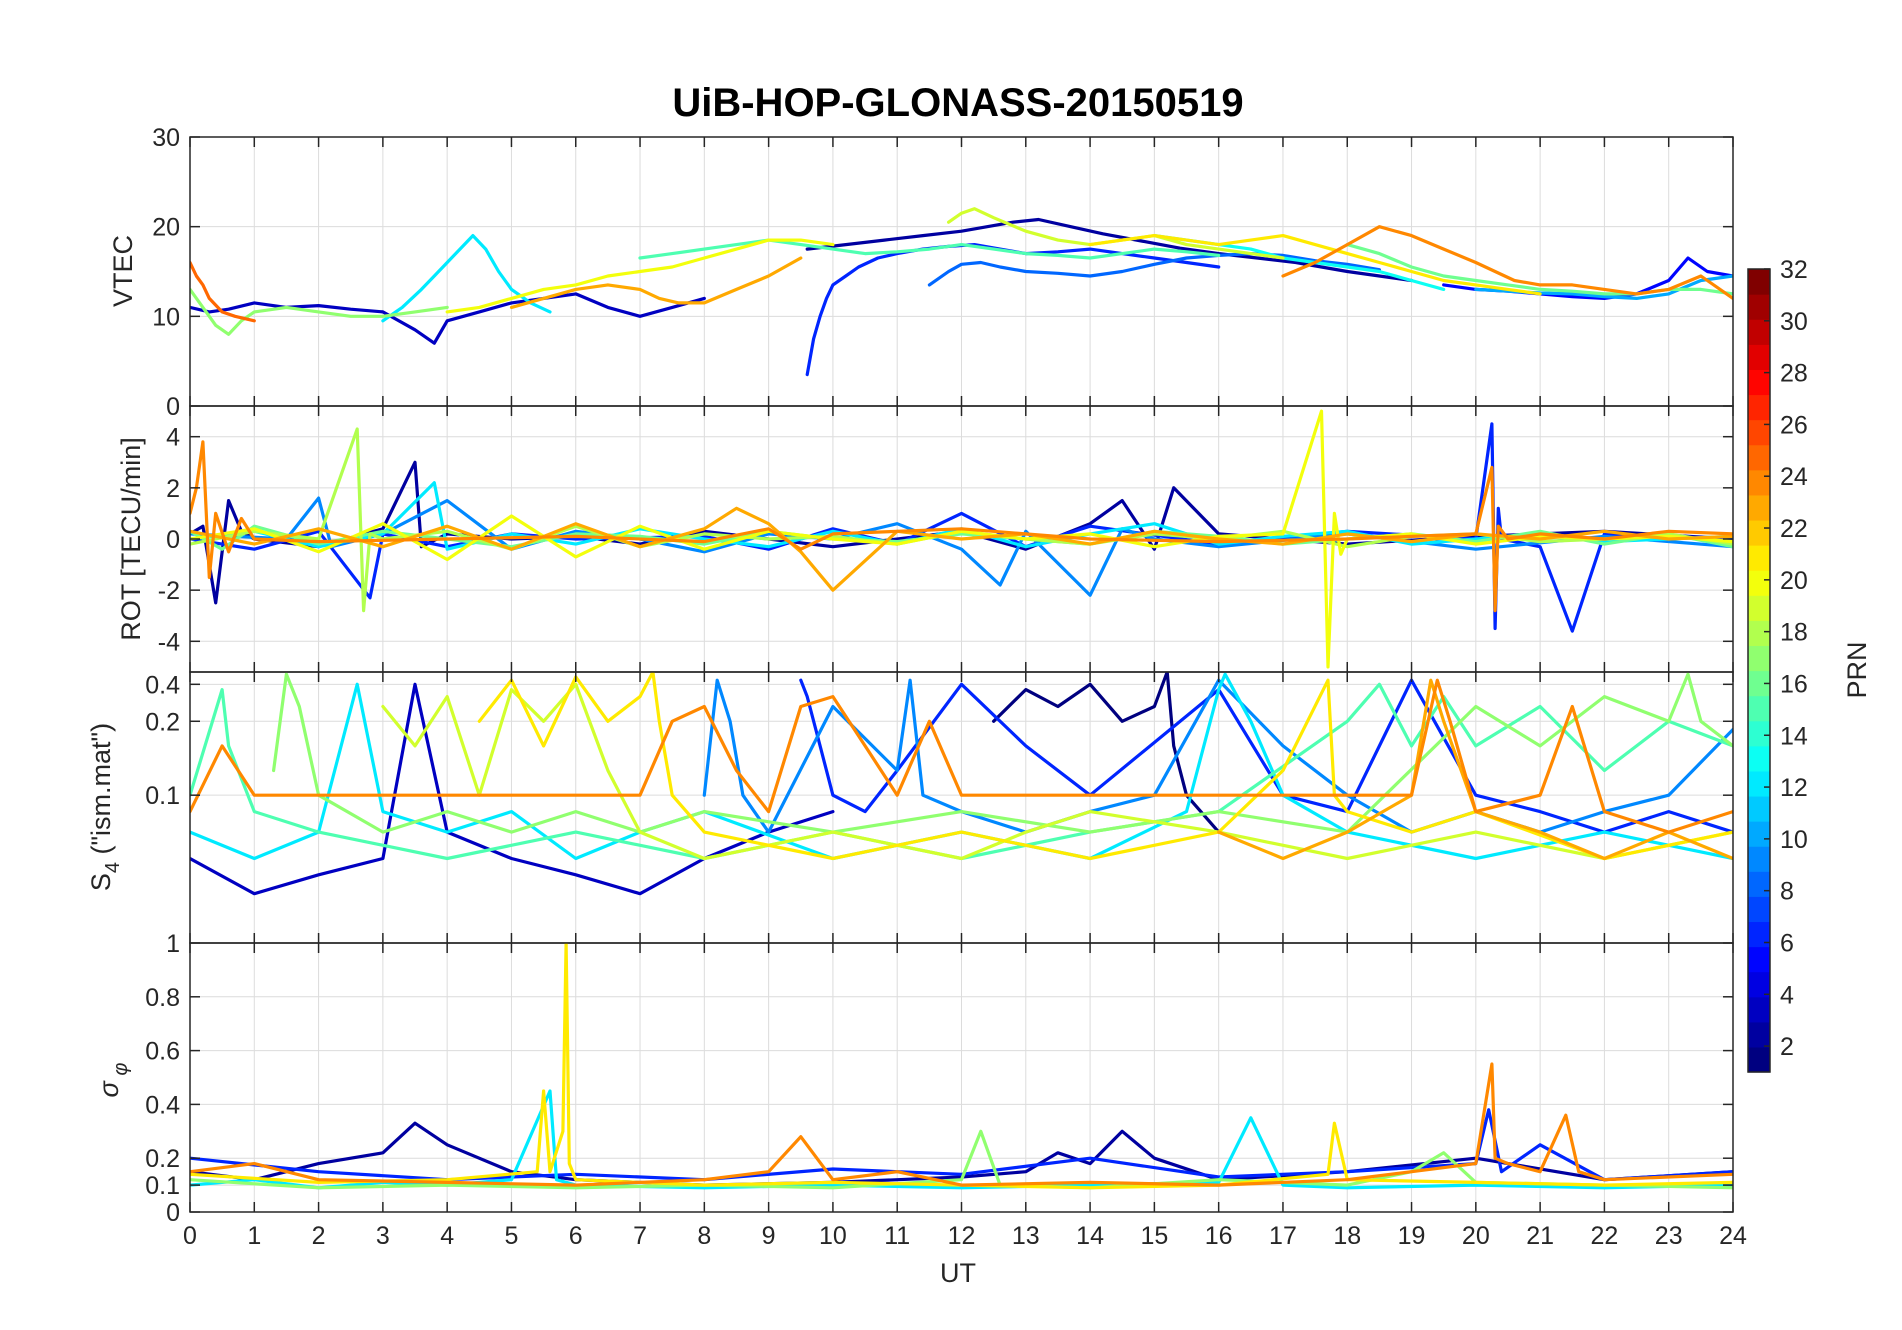 Image resolution: width=1902 pixels, height=1330 pixels. What do you see at coordinates (1605, 1236) in the screenshot?
I see `x-tick-label: 22` at bounding box center [1605, 1236].